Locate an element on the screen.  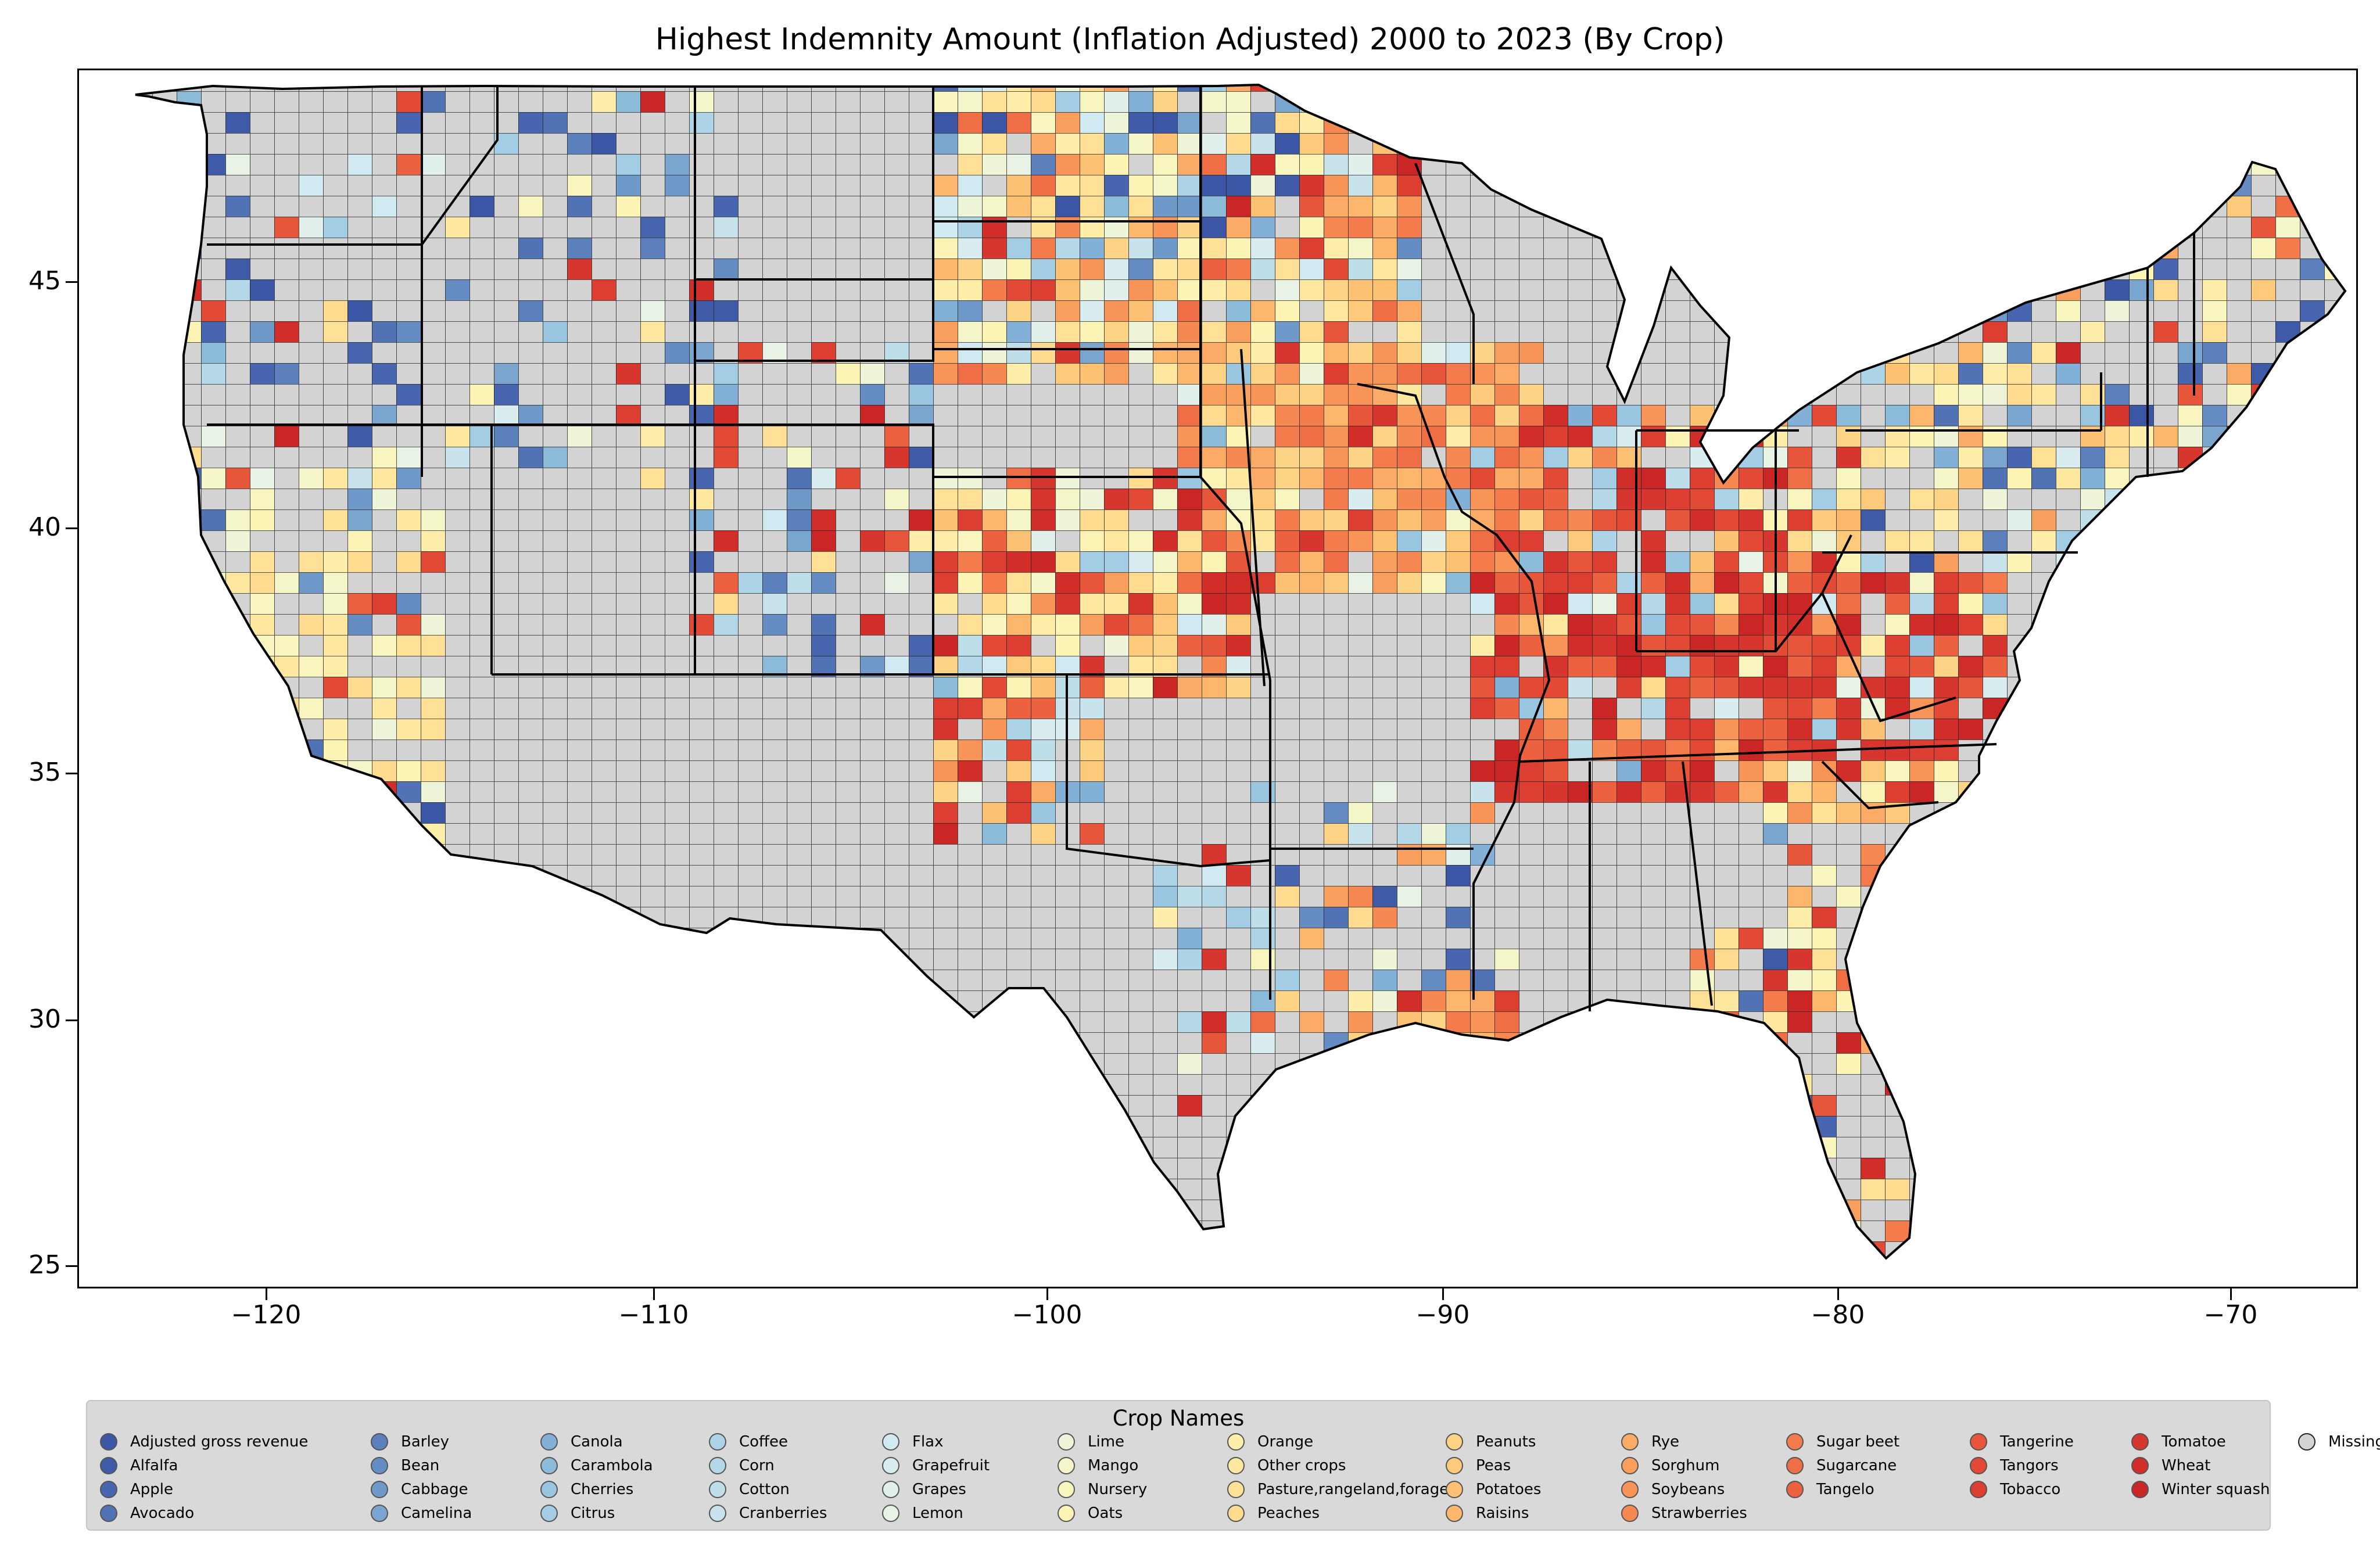
legend-item: Rye is located at coordinates (1650, 1442).